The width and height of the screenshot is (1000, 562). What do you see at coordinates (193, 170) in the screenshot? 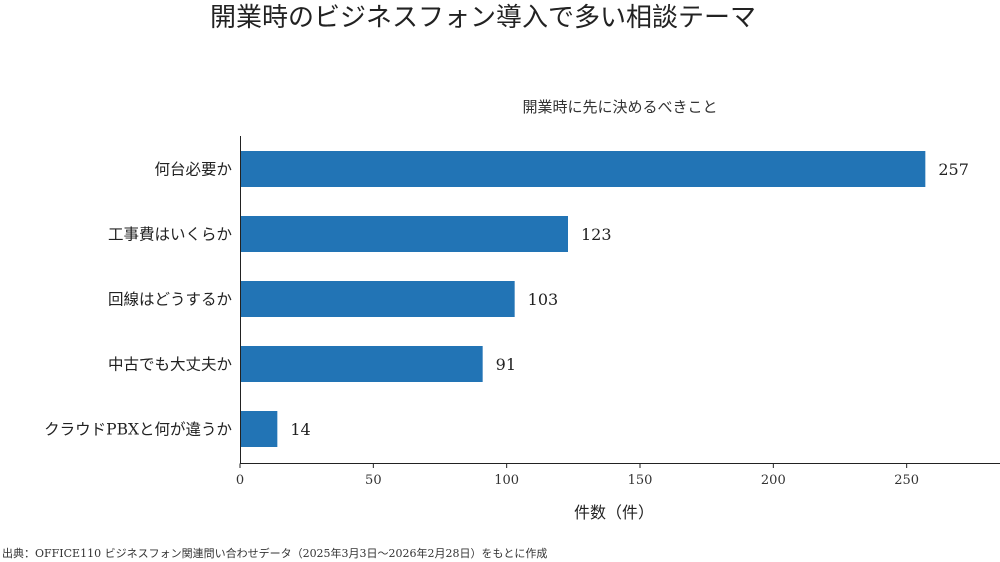
I see `category-label-1: 何台必要か` at bounding box center [193, 170].